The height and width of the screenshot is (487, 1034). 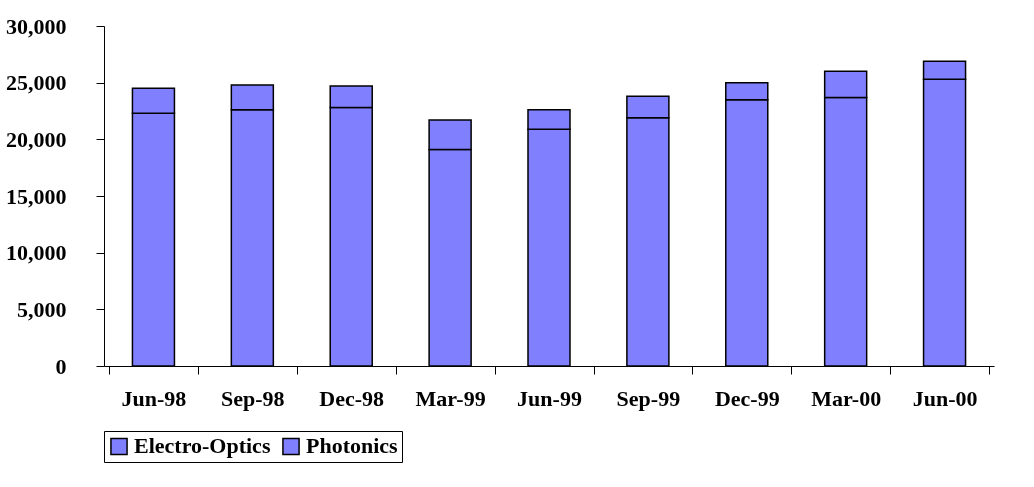 What do you see at coordinates (154, 398) in the screenshot?
I see `x-tick-label: Jun-98` at bounding box center [154, 398].